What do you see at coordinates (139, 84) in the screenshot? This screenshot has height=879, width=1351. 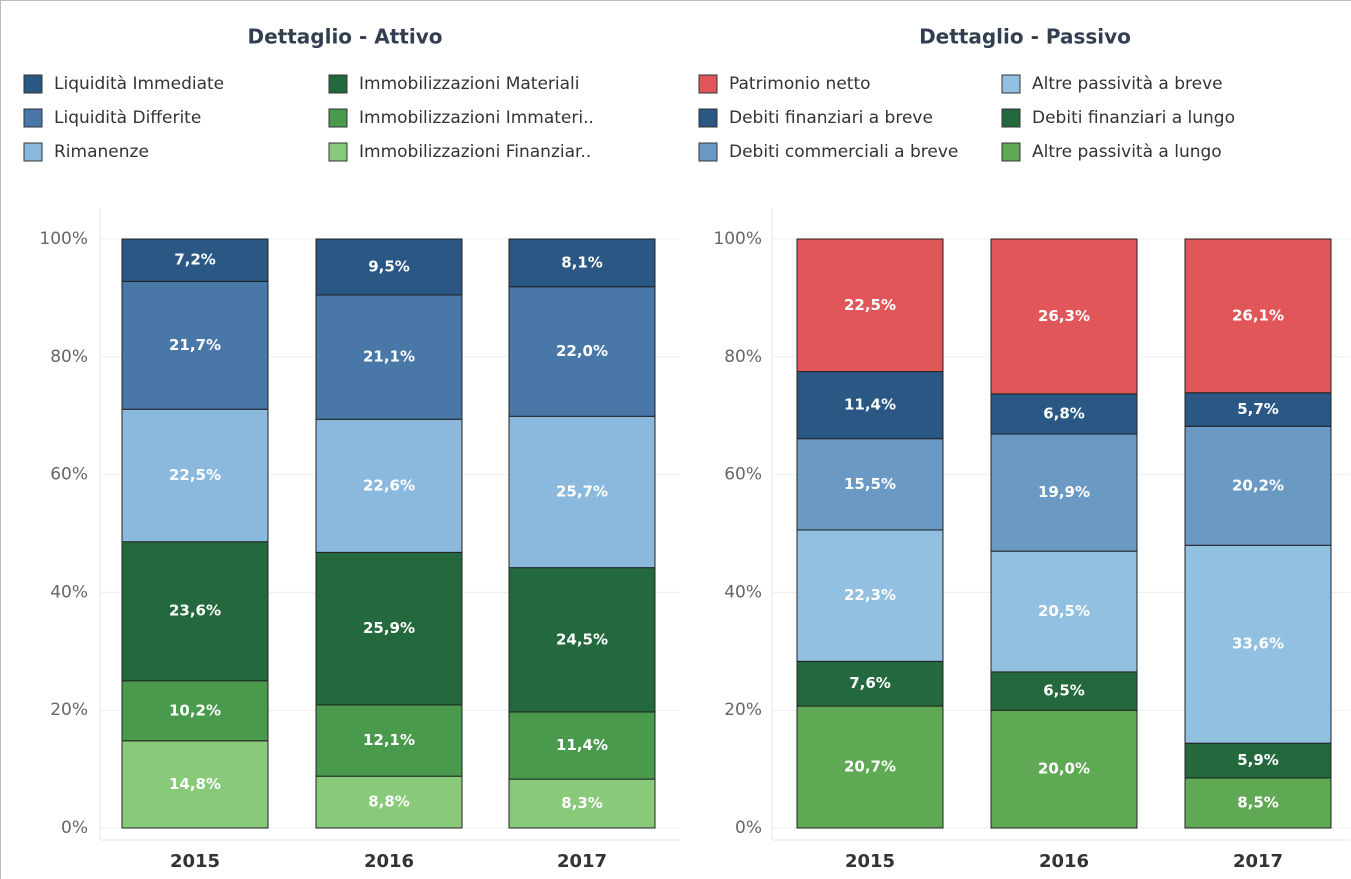 I see `legend-label: Liquidità Immediate` at bounding box center [139, 84].